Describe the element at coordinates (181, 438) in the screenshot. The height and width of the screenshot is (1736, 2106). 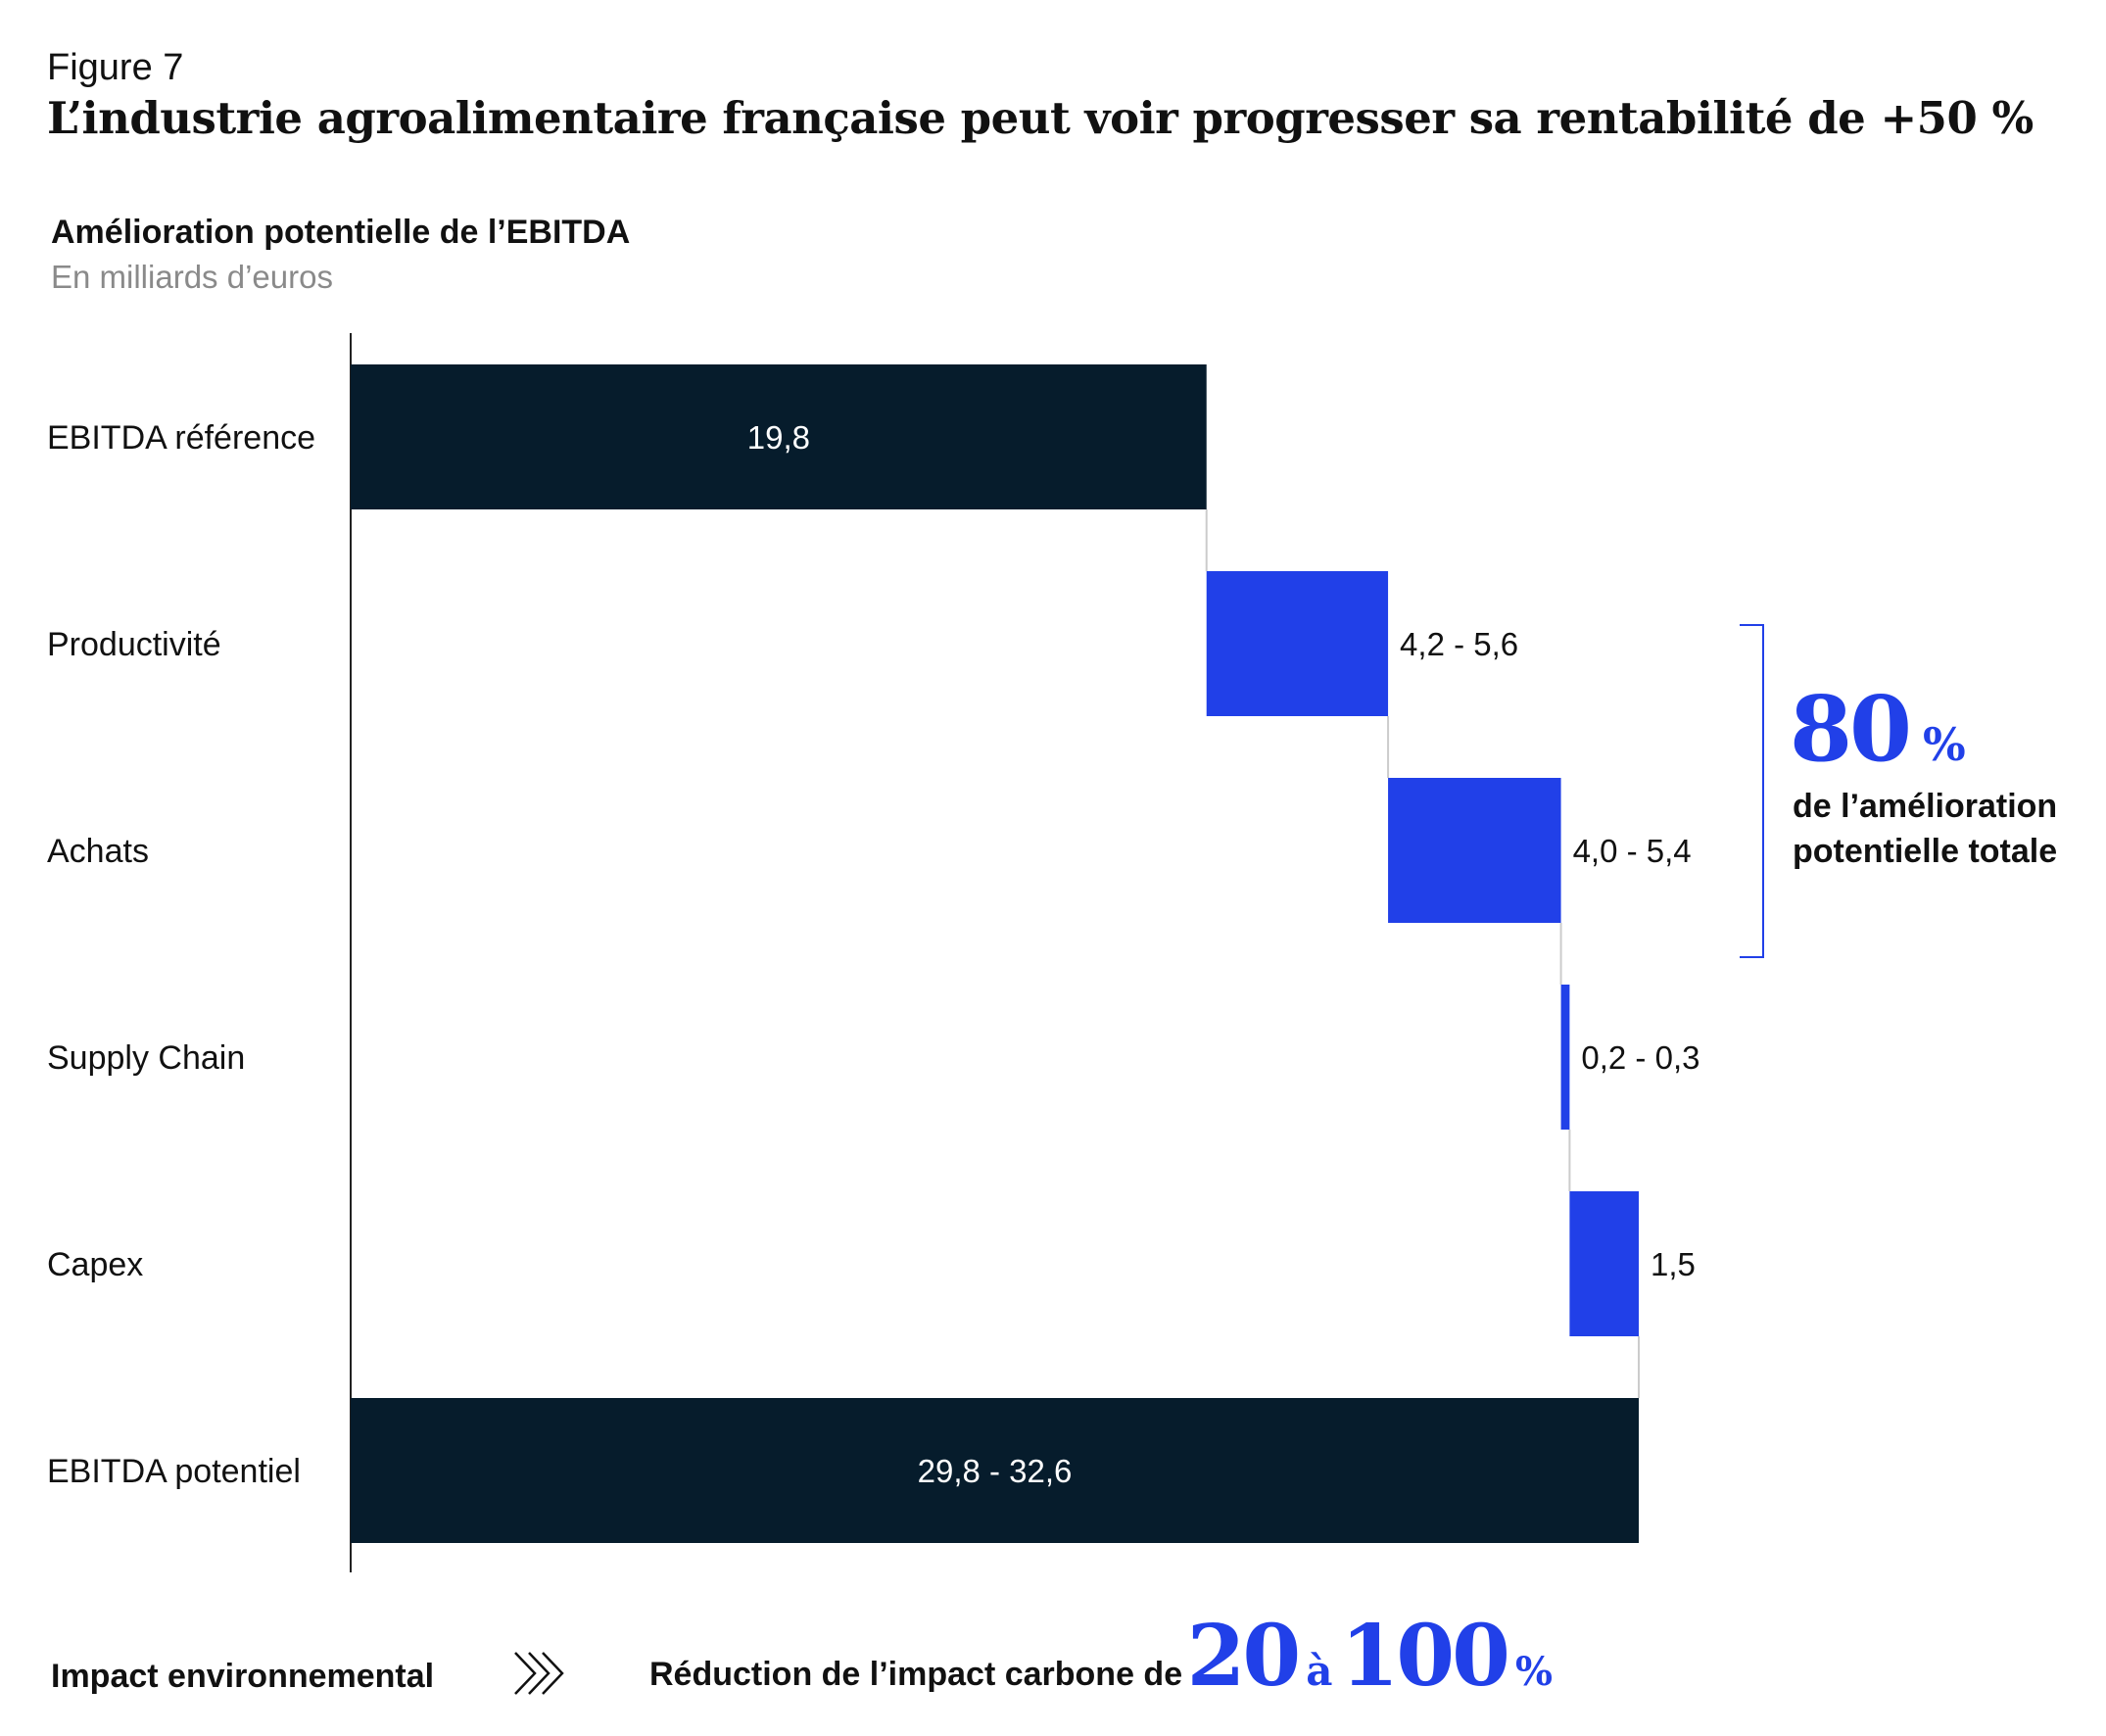
I see `category-label: EBITDA référence` at that location.